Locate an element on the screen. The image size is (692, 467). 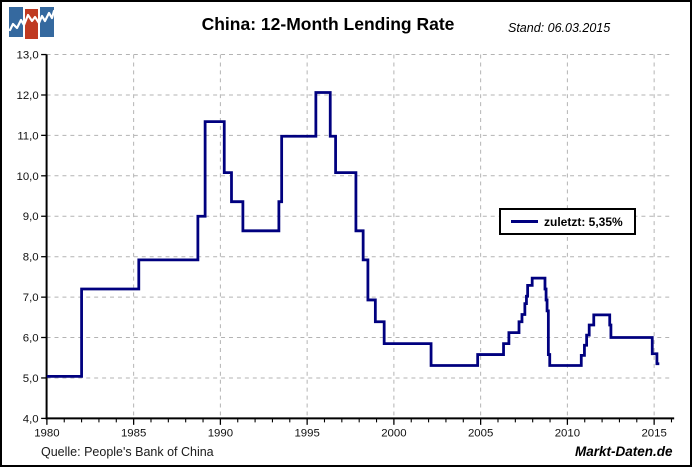
legend-box: zuletzt: 5,35% is located at coordinates (567, 221).